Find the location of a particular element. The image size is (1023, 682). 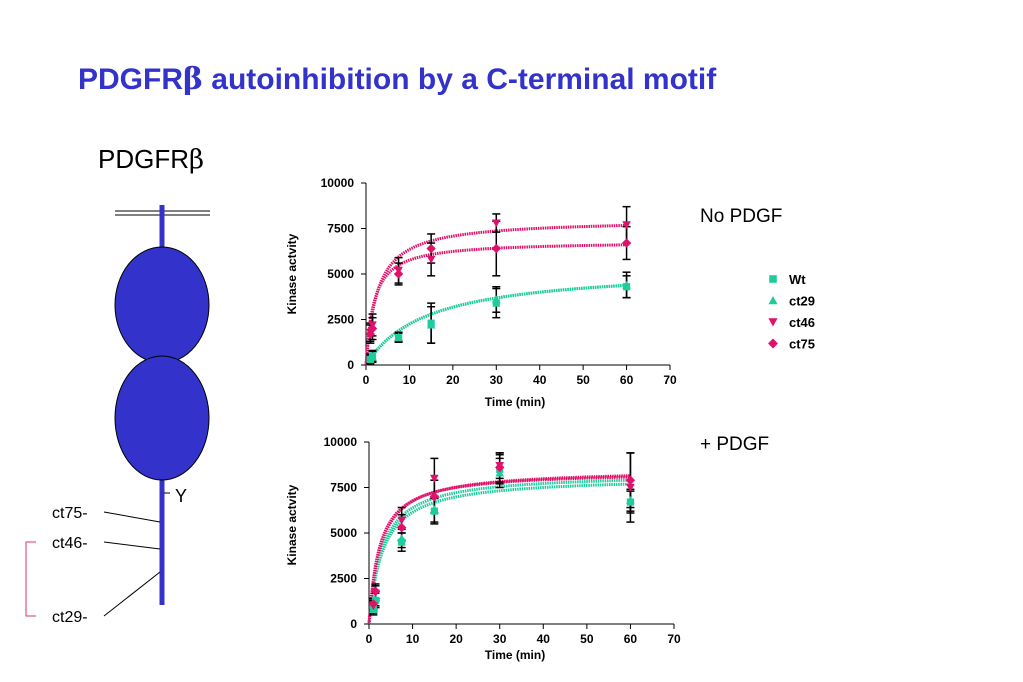

truncation-bracket is located at coordinates (30, 579).